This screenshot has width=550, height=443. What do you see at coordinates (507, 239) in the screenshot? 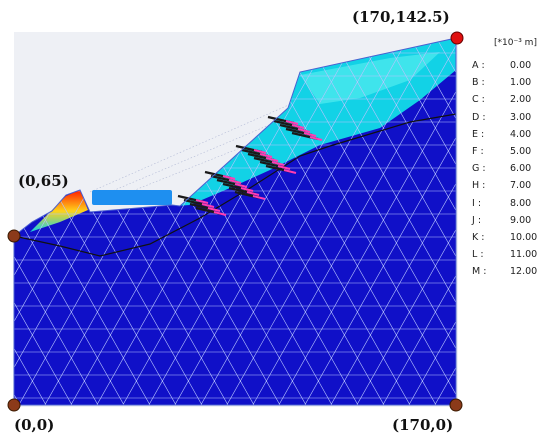
I see `legend-entry: K : 10.00` at bounding box center [507, 239].